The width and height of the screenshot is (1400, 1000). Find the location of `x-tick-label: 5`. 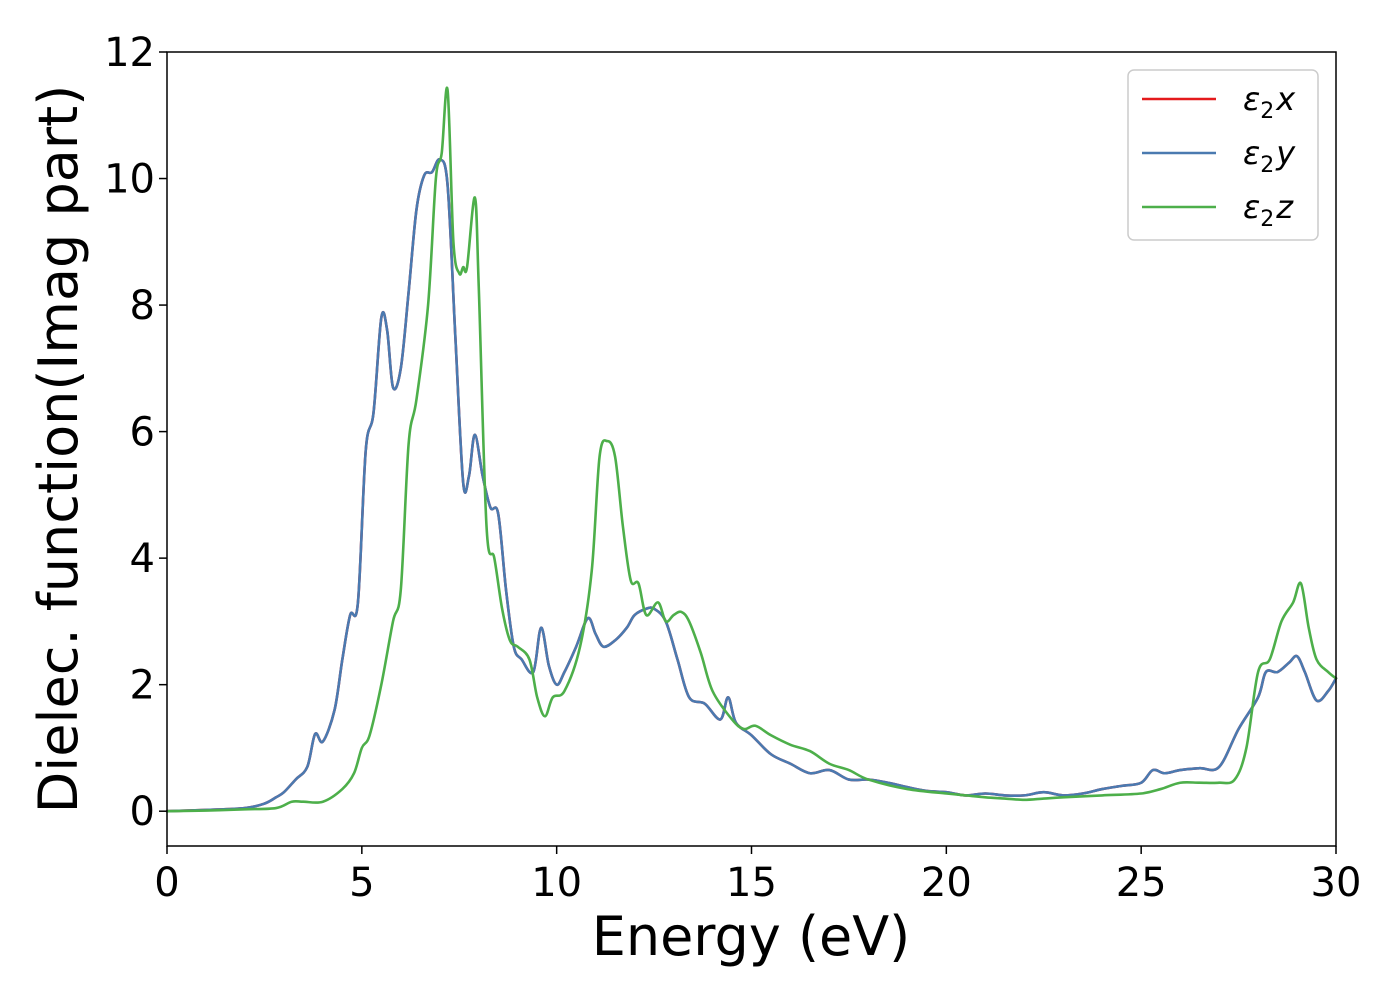

x-tick-label: 5 is located at coordinates (361, 883).